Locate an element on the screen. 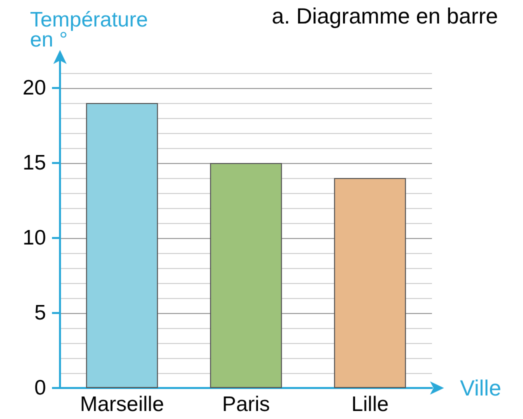 This screenshot has width=523, height=419. y-tick-label: 10 is located at coordinates (34, 238).